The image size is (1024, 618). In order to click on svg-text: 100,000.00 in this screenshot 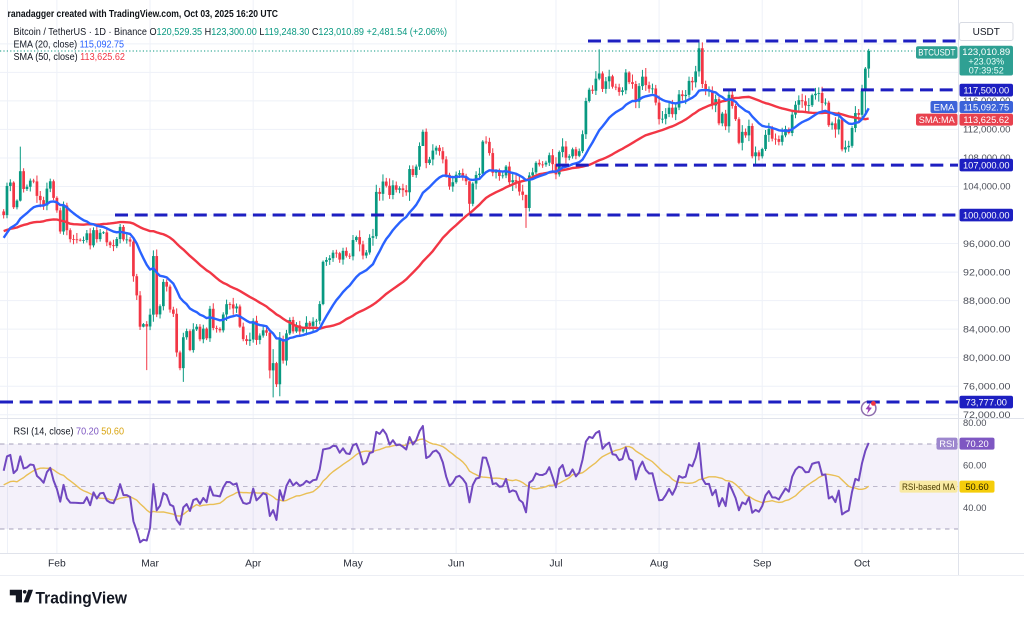, I will do `click(986, 215)`.